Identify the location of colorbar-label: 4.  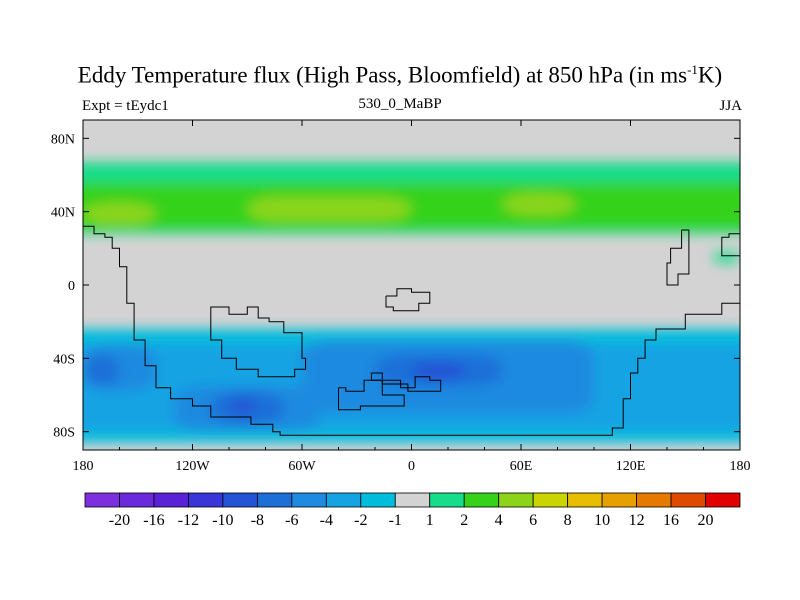
(499, 520).